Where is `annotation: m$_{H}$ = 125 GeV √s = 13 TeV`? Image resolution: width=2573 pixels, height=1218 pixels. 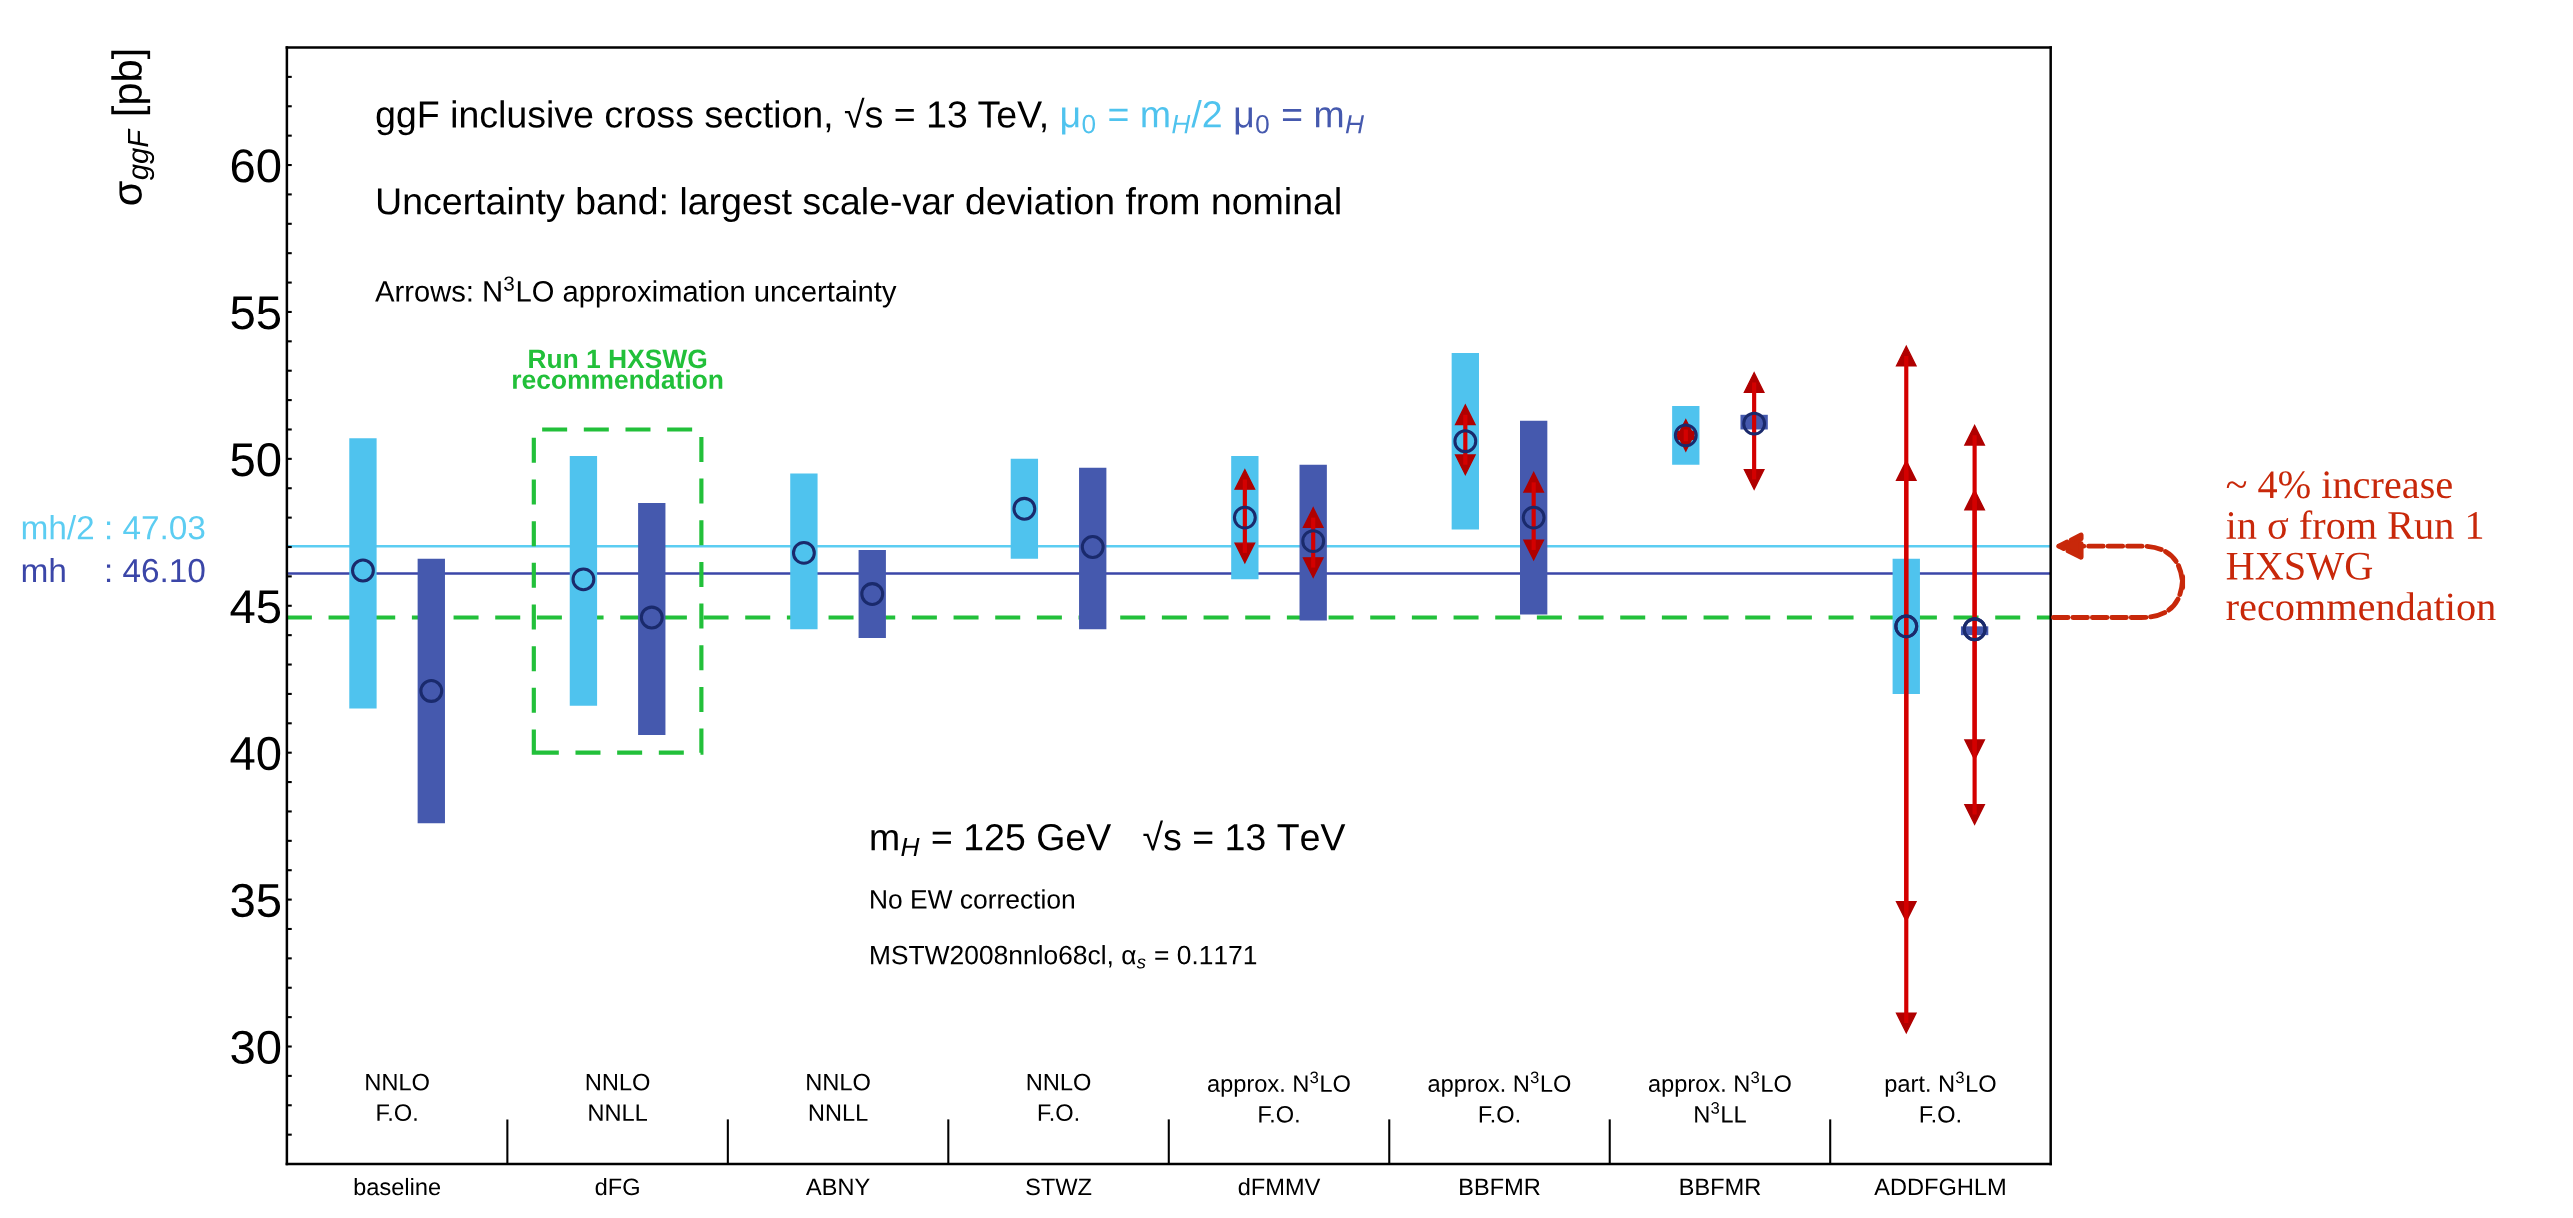 annotation: m$_{H}$ = 125 GeV √s = 13 TeV is located at coordinates (1108, 838).